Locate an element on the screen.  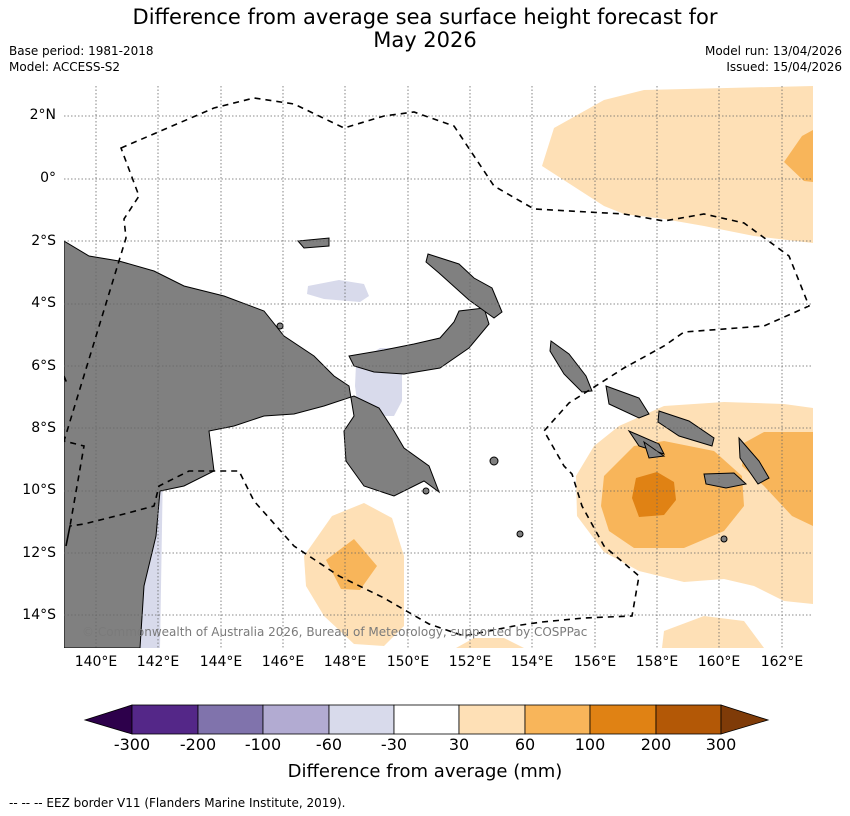
new-ireland-island is located at coordinates (464, 286).